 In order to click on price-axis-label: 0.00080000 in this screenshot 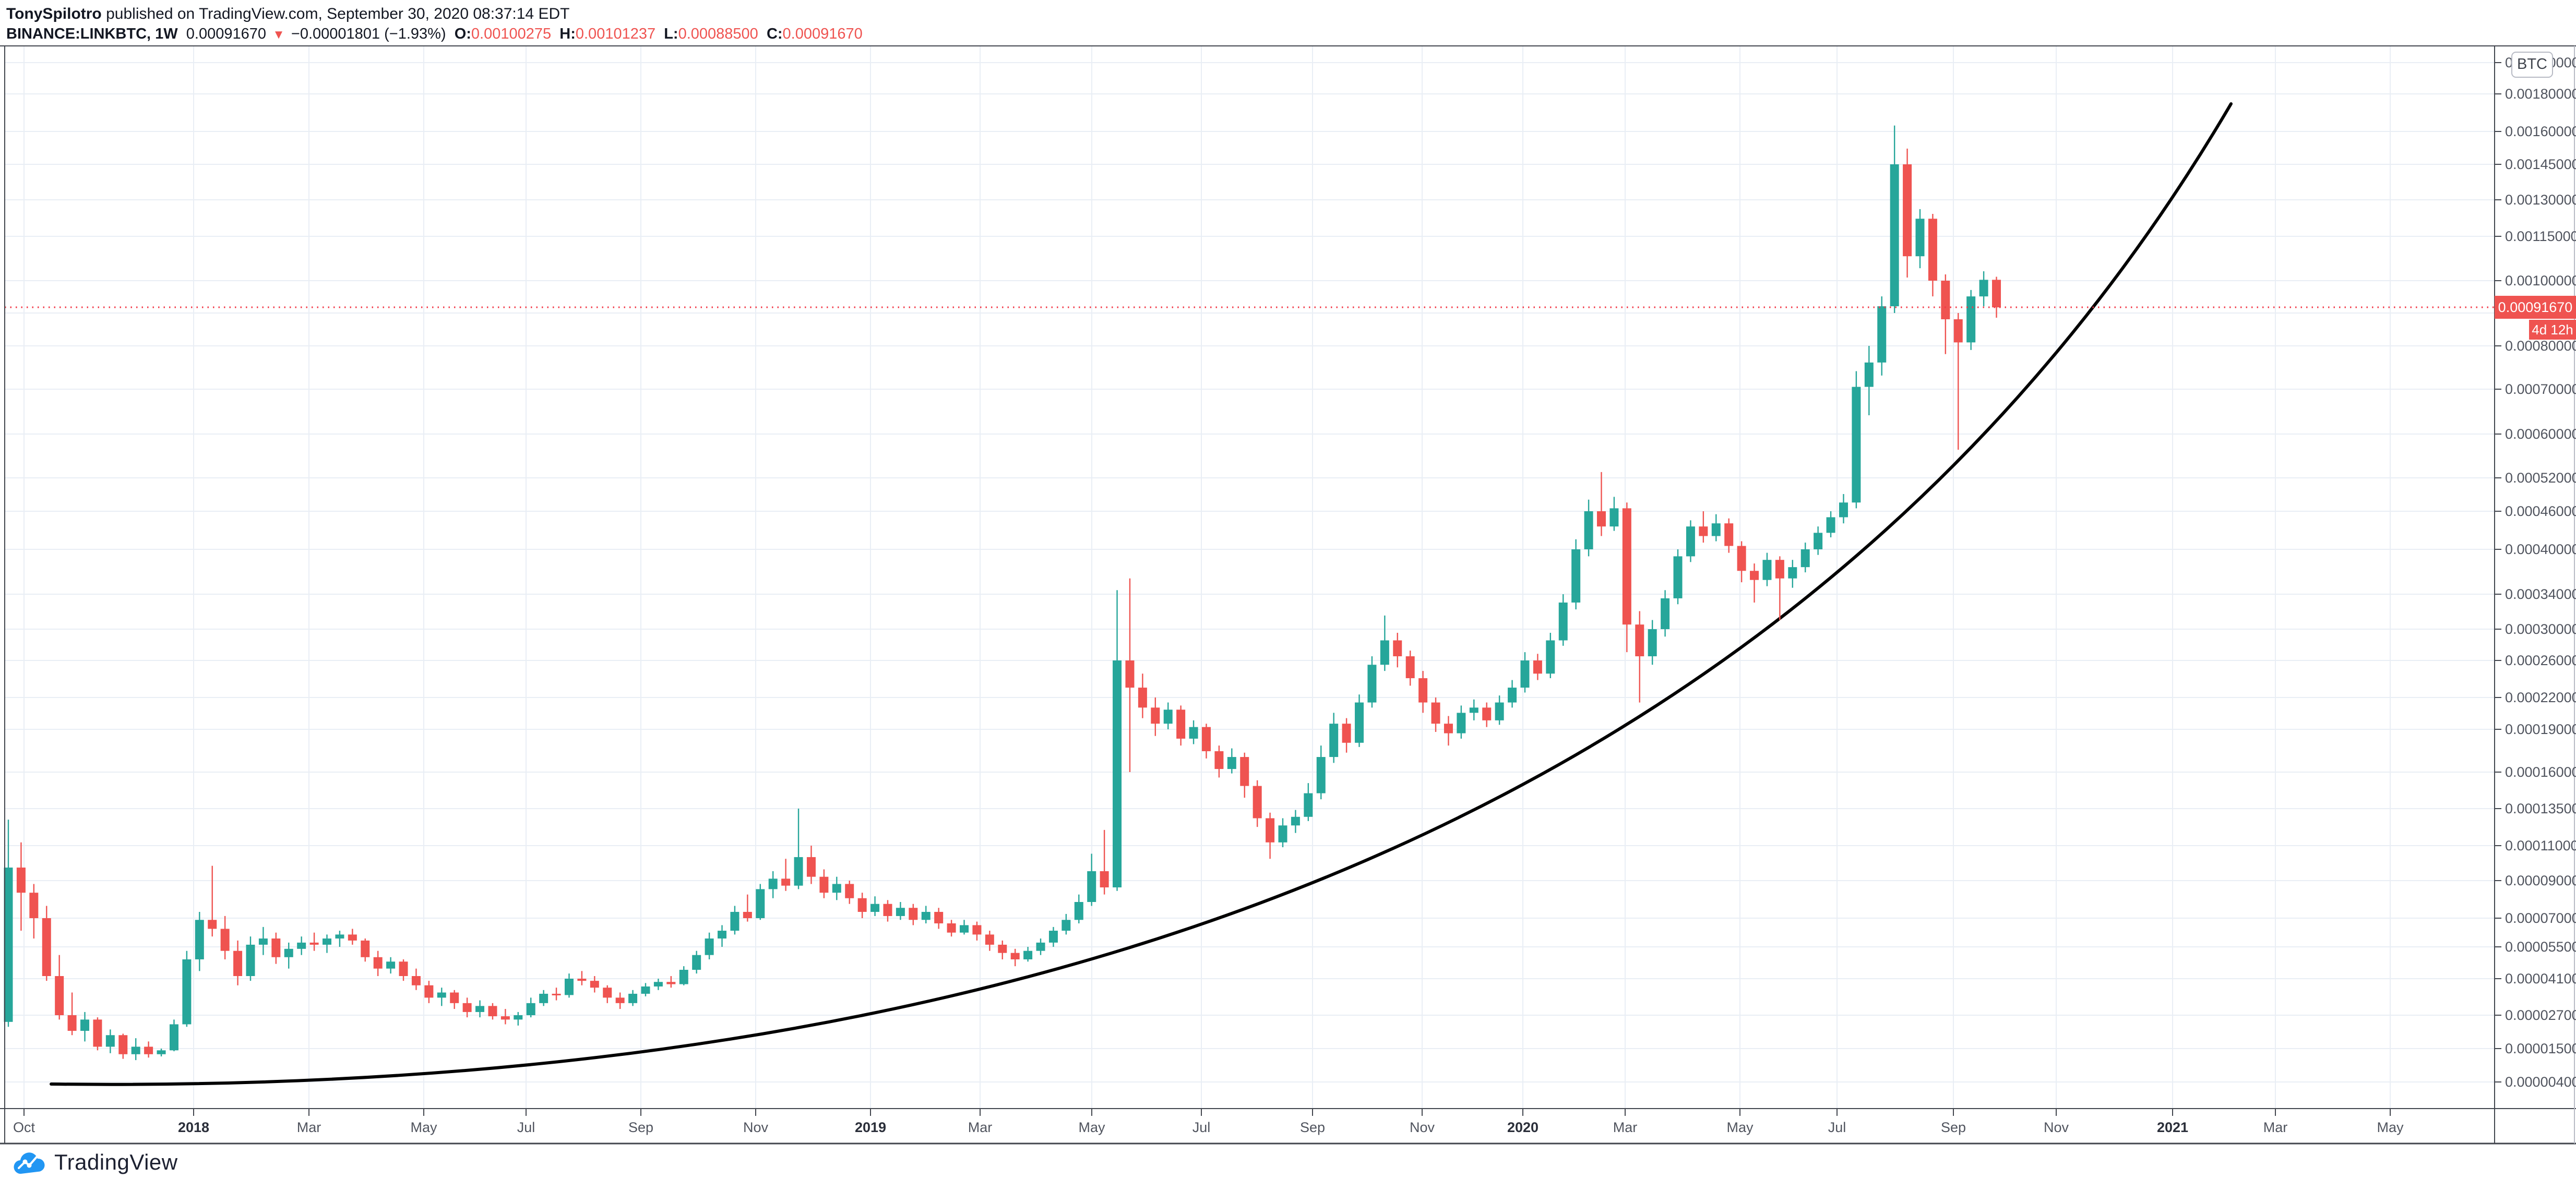, I will do `click(2540, 346)`.